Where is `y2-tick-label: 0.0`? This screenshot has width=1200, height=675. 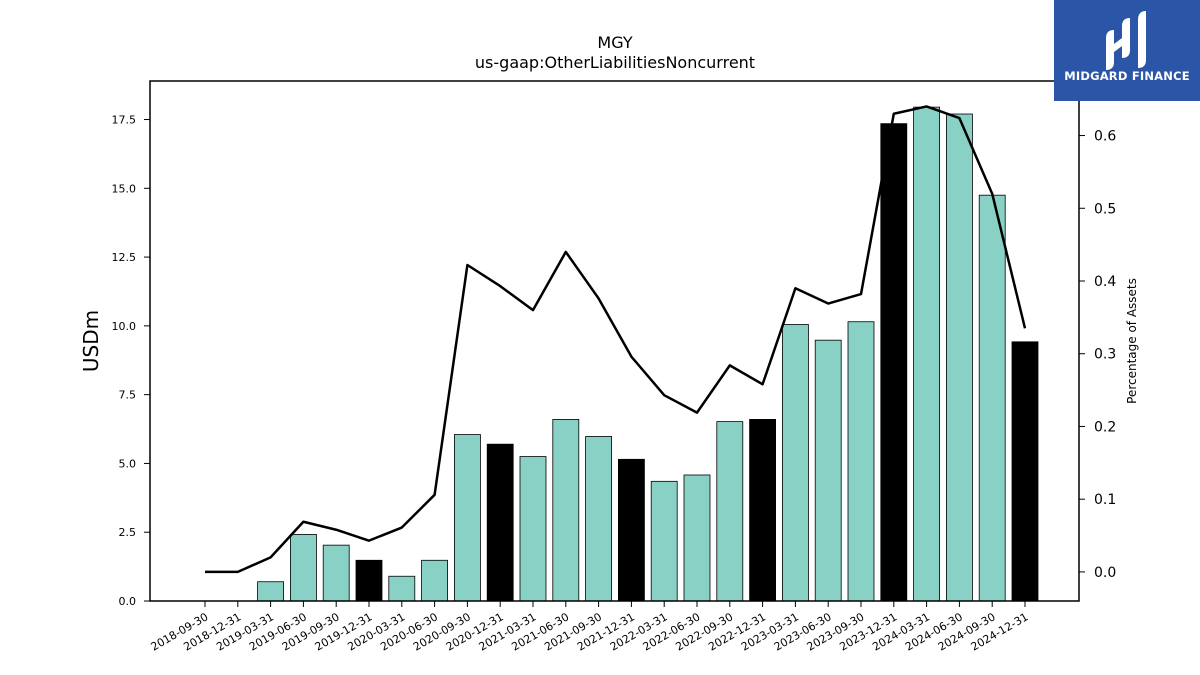
y2-tick-label: 0.0 is located at coordinates (1105, 573).